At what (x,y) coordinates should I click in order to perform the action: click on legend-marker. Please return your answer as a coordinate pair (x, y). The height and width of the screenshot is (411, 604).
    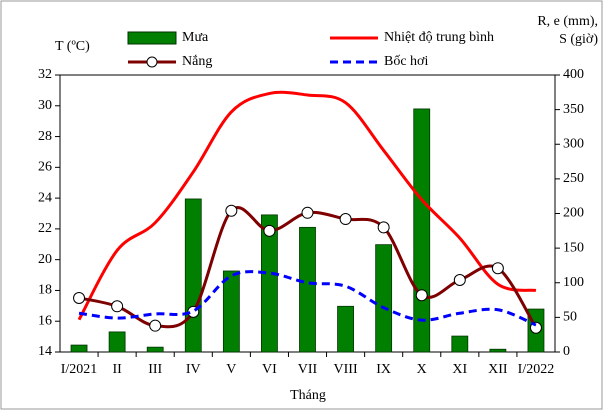
    Looking at the image, I should click on (152, 62).